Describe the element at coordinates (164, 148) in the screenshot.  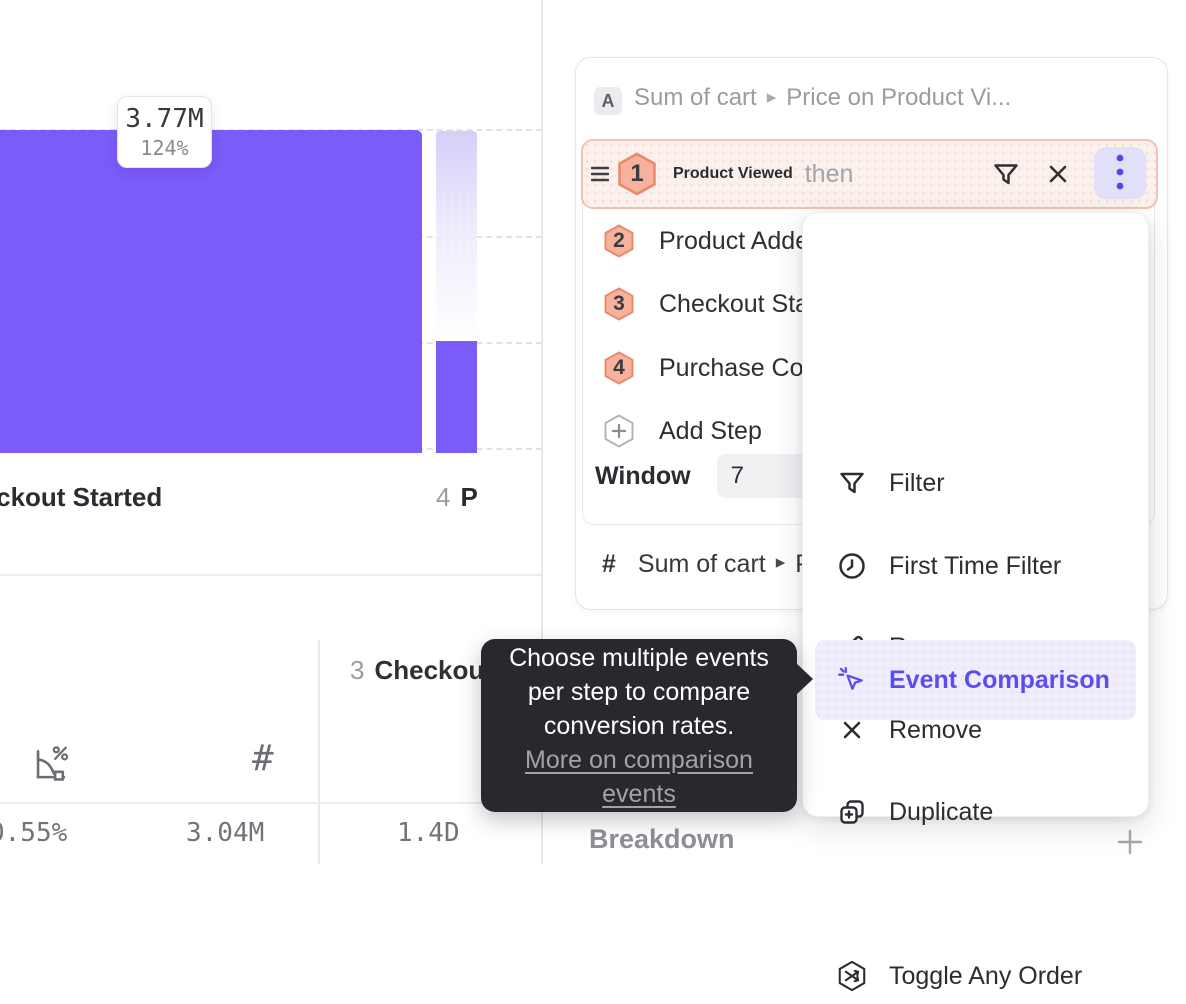
I see `tooltip-percent: 124%` at that location.